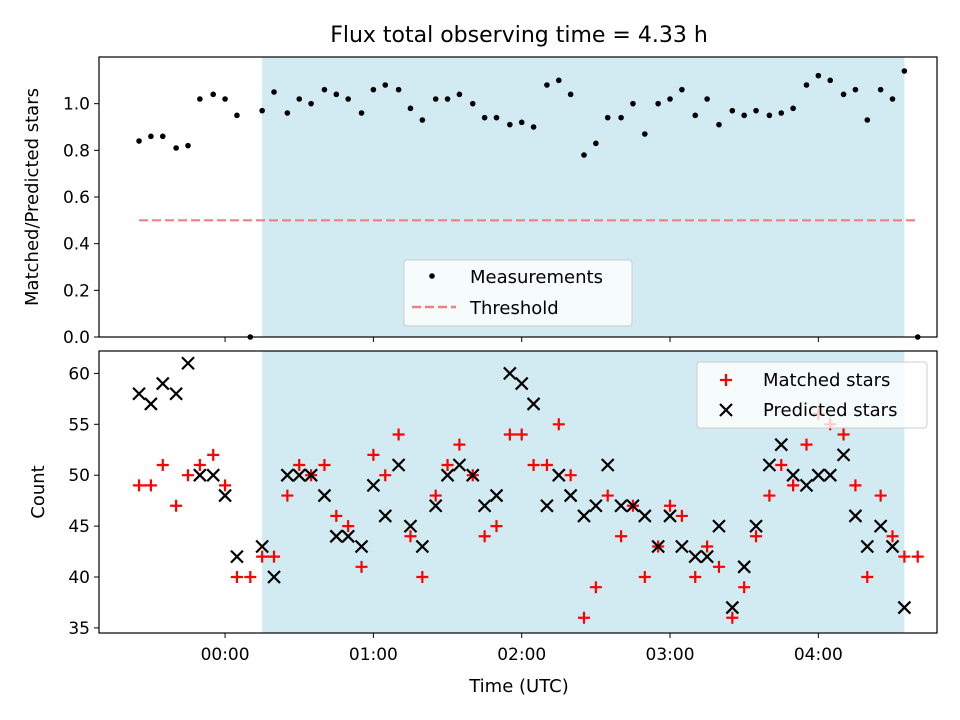 The image size is (960, 720). What do you see at coordinates (79, 476) in the screenshot?
I see `y-tick-label: 50` at bounding box center [79, 476].